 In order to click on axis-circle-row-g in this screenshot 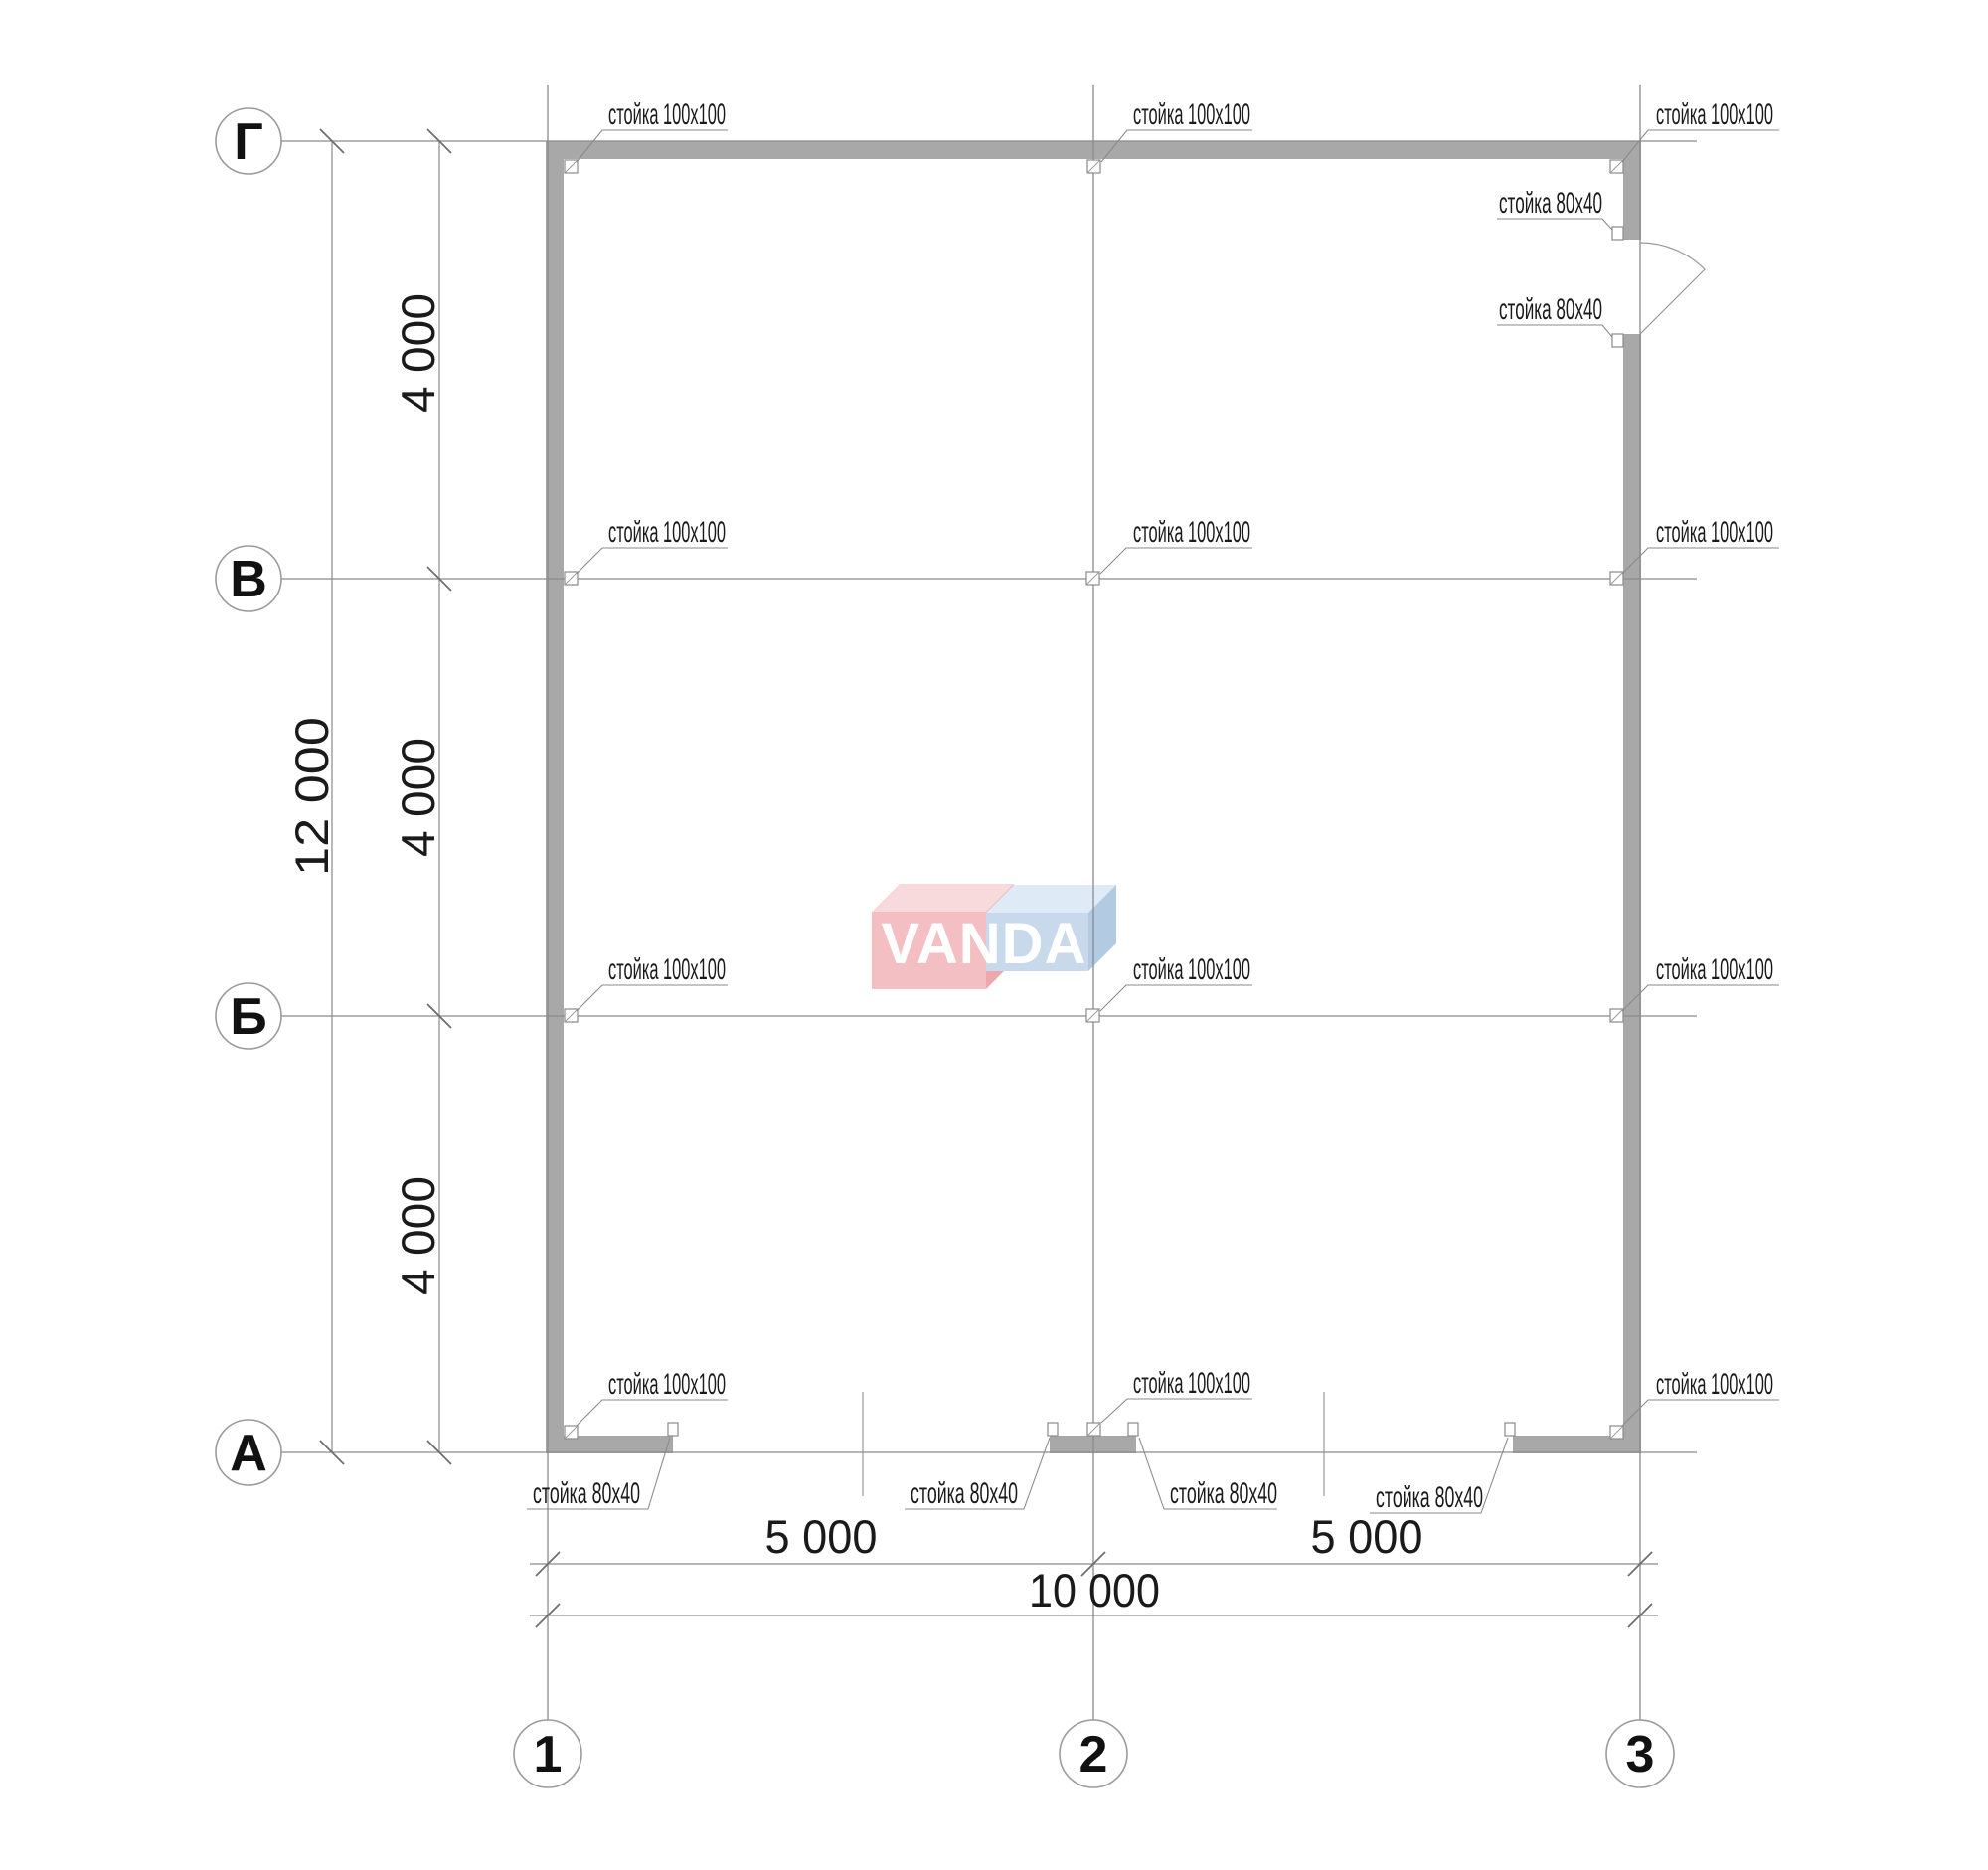, I will do `click(248, 141)`.